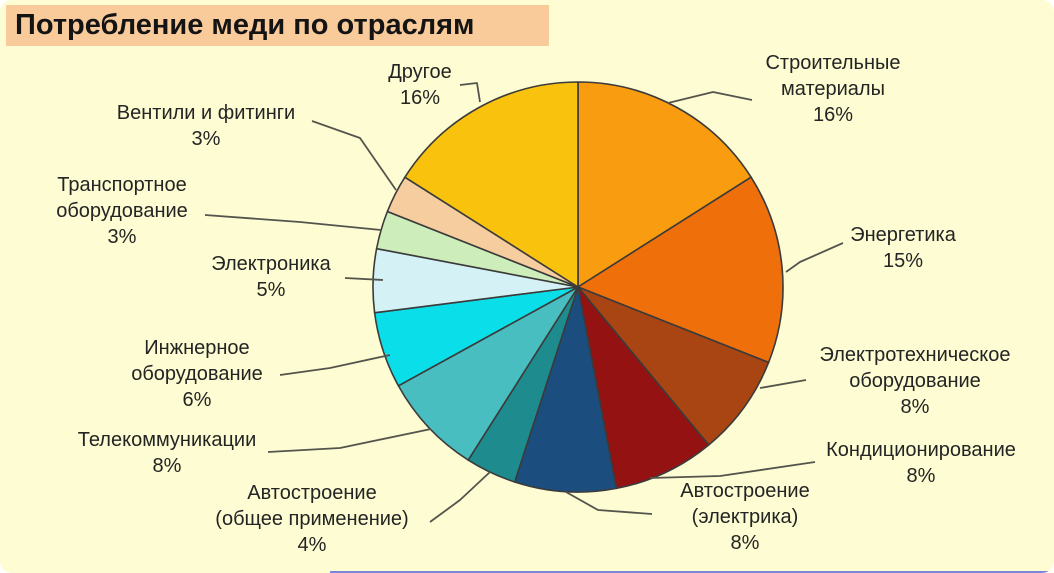  I want to click on slice-label-11: Вентили и фитинги 3%, so click(206, 126).